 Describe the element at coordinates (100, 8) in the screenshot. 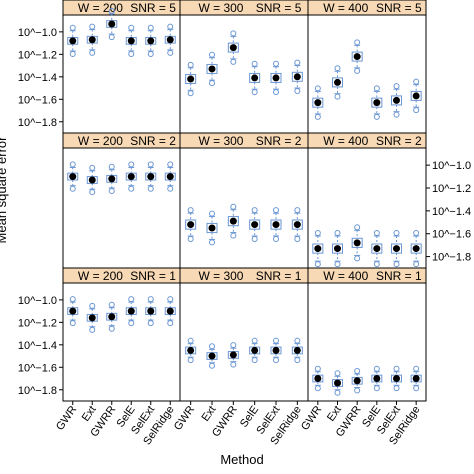

I see `strip-w-label: W = 200` at that location.